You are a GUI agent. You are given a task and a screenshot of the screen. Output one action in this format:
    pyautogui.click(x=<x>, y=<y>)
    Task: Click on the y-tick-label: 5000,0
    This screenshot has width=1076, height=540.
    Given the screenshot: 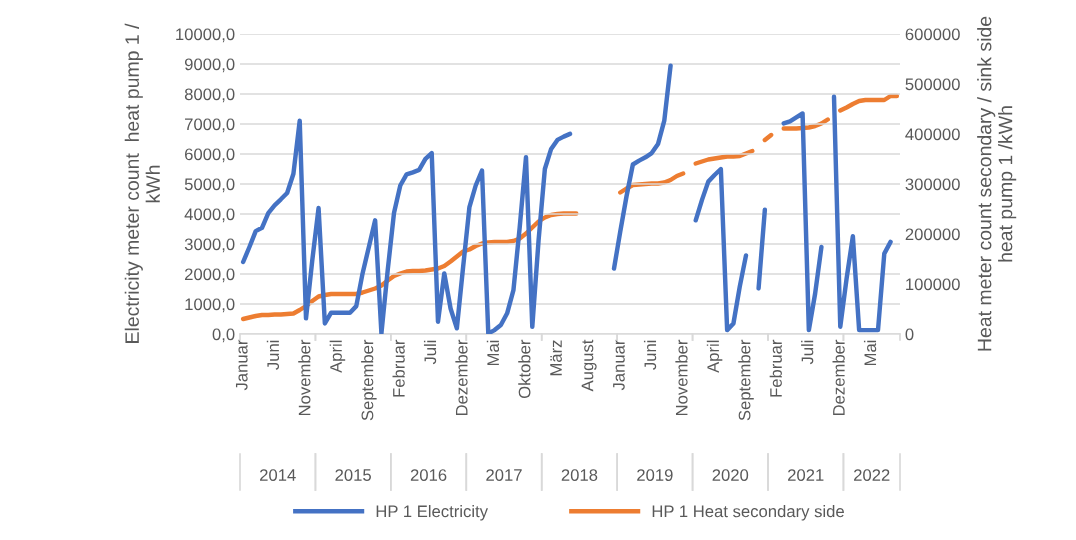 What is the action you would take?
    pyautogui.click(x=209, y=185)
    